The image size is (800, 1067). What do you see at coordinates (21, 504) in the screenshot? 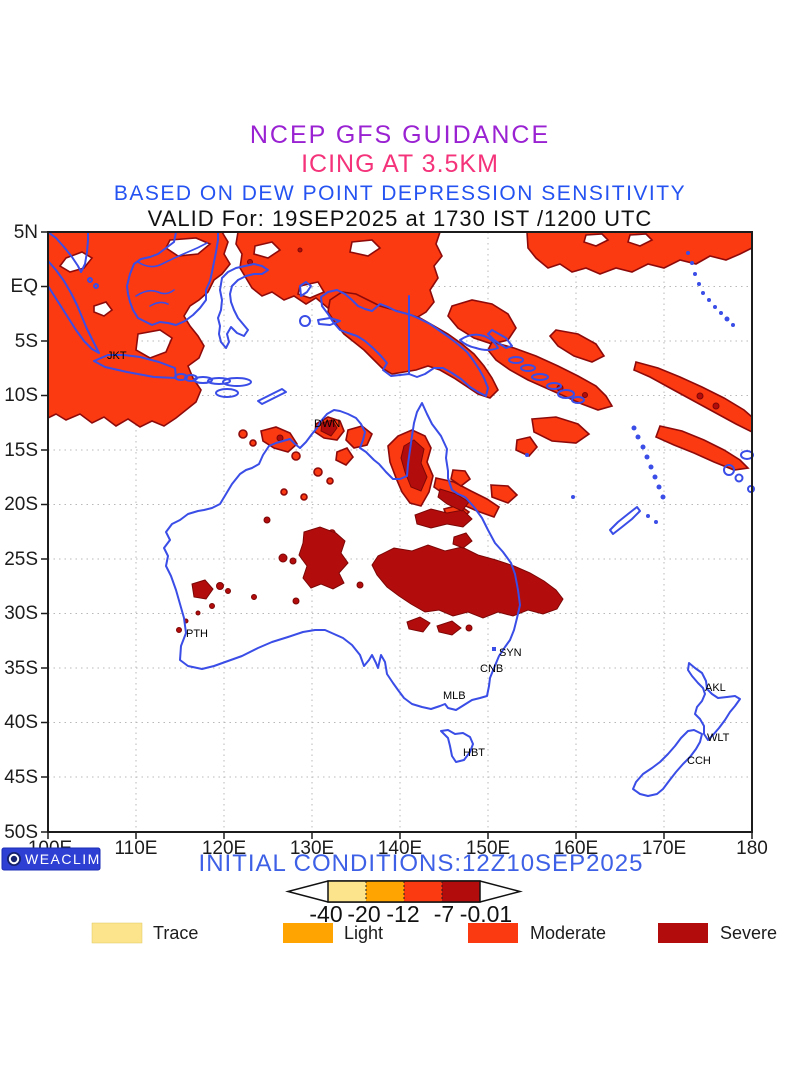
I see `lat-label: 20S` at bounding box center [21, 504].